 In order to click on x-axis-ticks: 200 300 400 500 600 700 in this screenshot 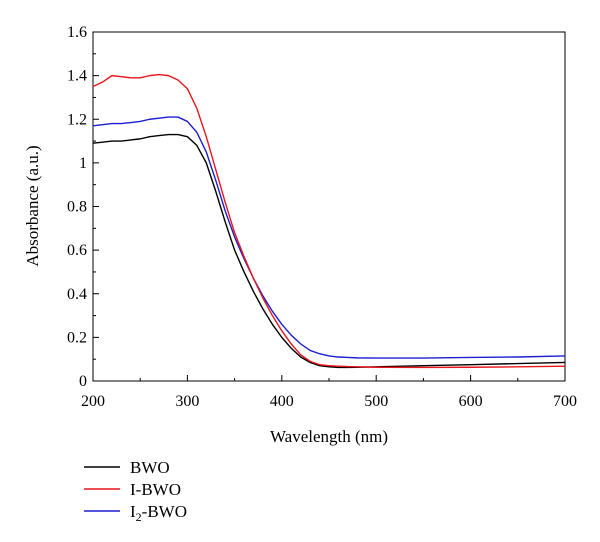, I will do `click(329, 392)`.